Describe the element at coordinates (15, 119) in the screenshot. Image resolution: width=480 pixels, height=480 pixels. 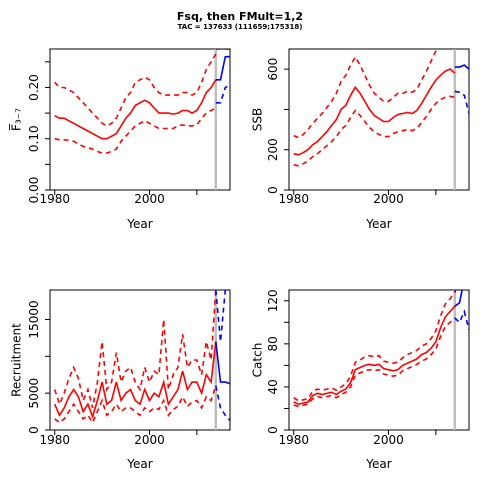
I see `fbar-ylabel: F̅₃₋₇` at that location.